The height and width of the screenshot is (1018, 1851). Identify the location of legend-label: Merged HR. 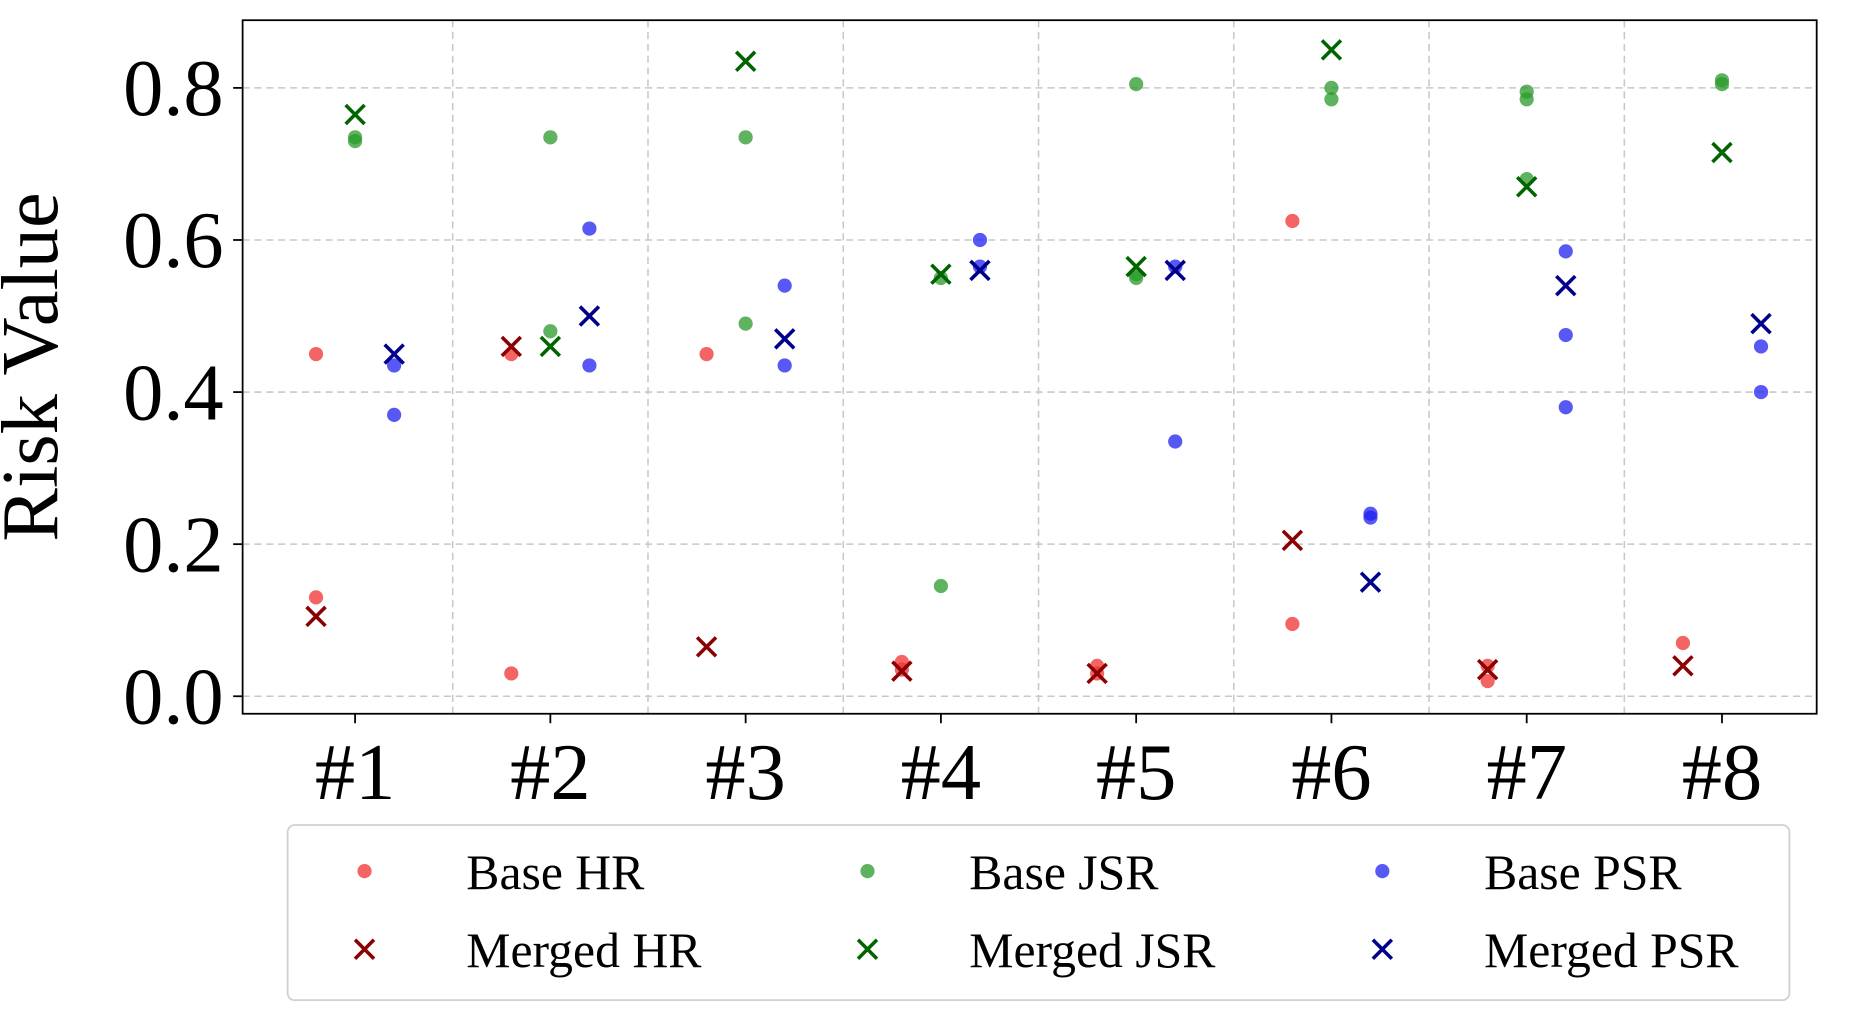
(584, 950).